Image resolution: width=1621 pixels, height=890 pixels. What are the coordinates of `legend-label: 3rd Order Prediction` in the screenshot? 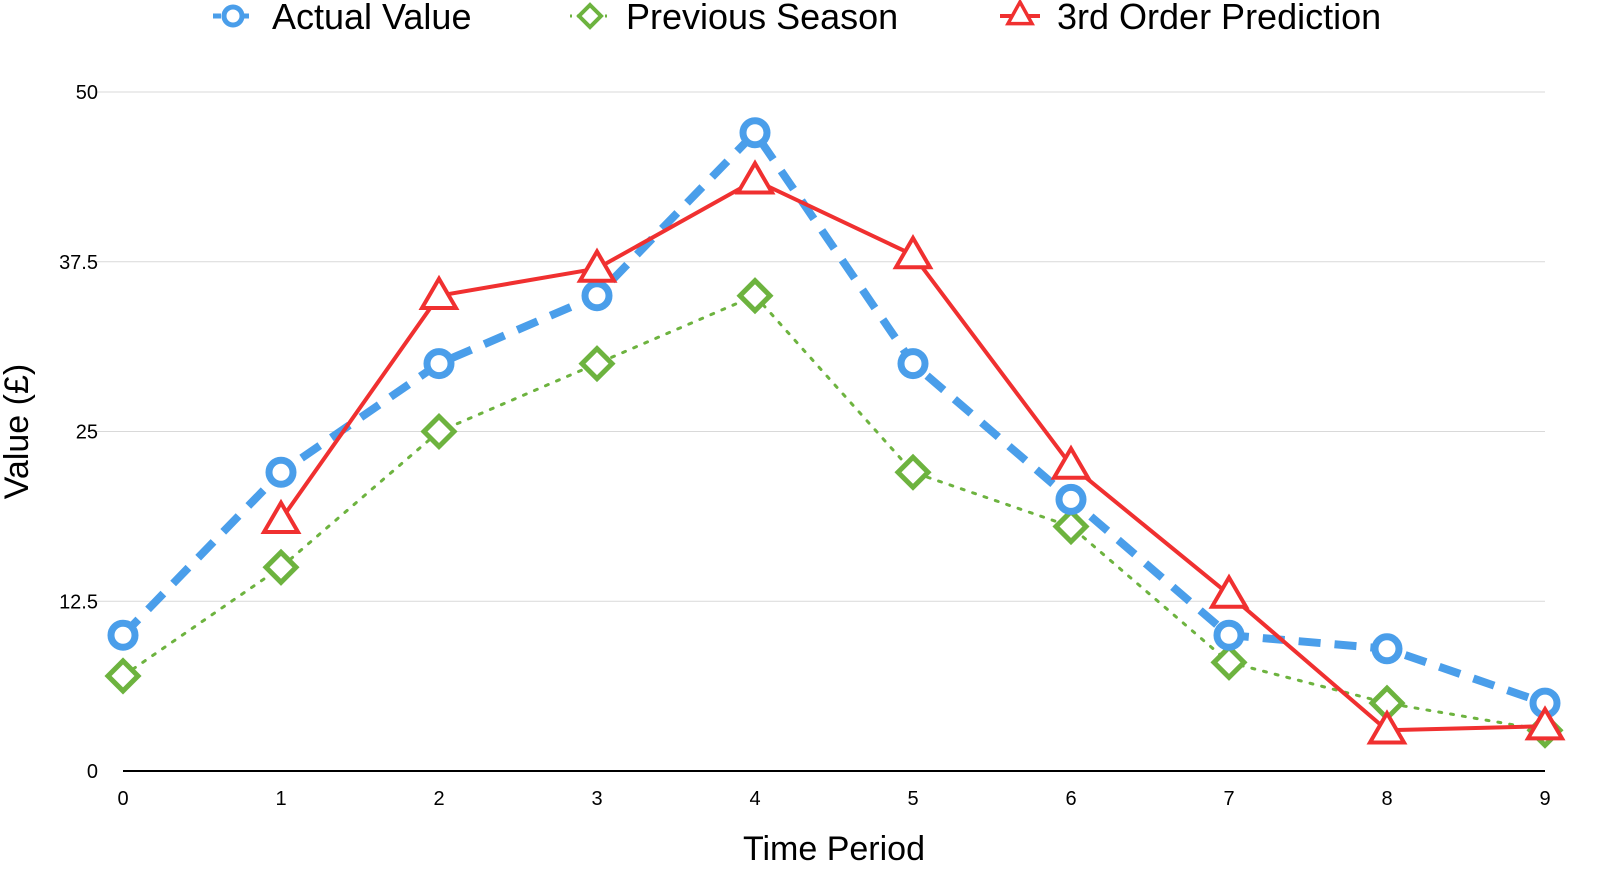 It's located at (1219, 18).